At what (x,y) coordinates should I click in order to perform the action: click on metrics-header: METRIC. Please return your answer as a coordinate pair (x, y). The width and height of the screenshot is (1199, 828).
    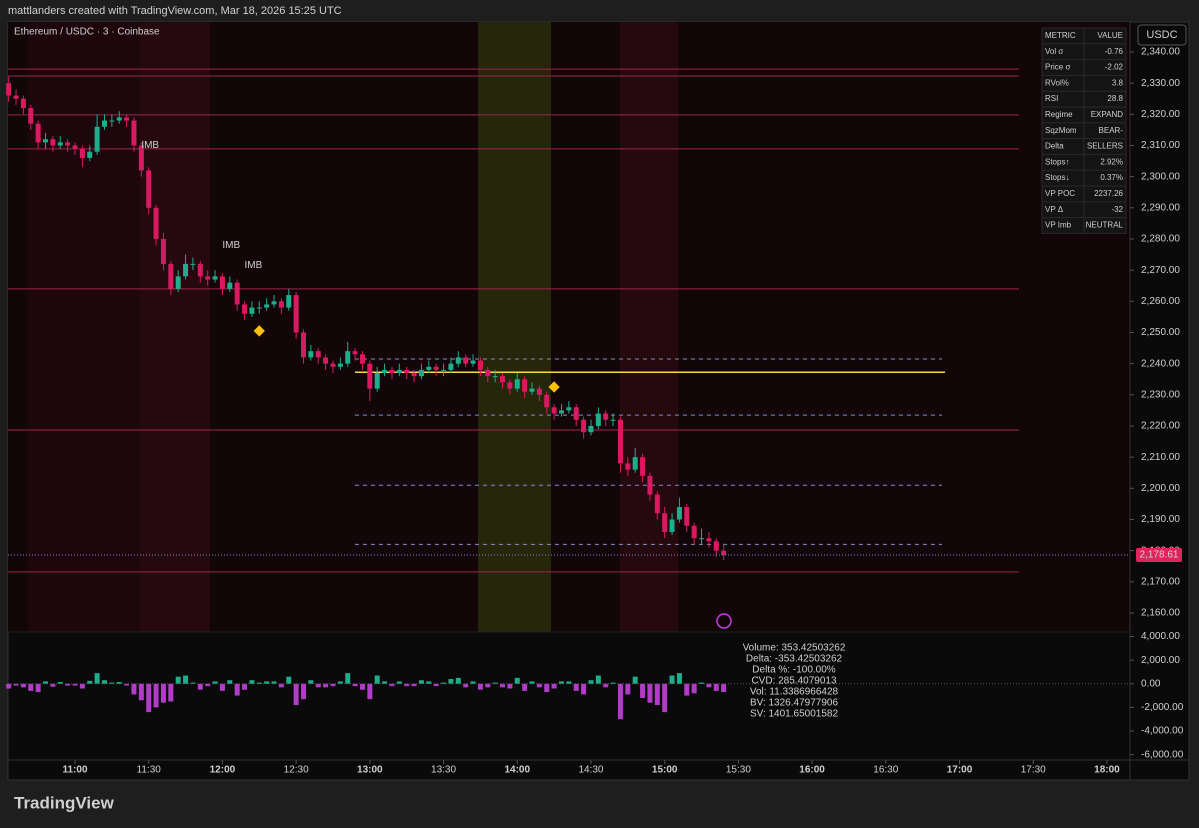
    Looking at the image, I should click on (1060, 35).